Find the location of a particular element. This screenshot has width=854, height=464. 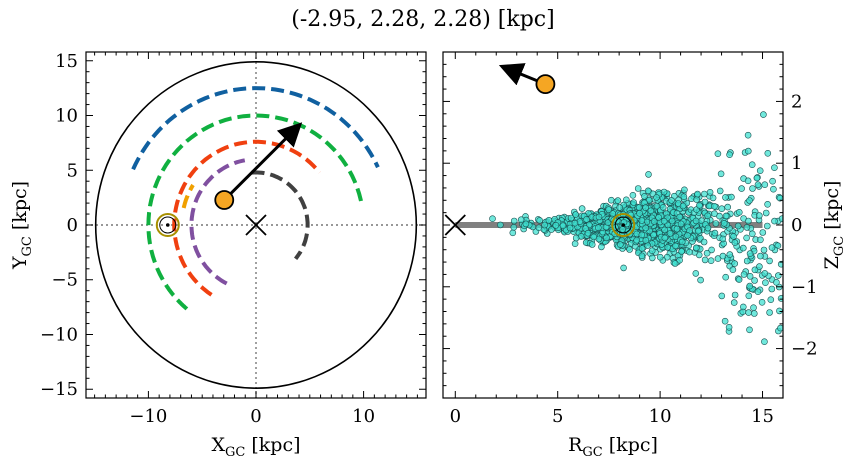

left-y-axis-label: YGC [kpc] is located at coordinates (22, 225).